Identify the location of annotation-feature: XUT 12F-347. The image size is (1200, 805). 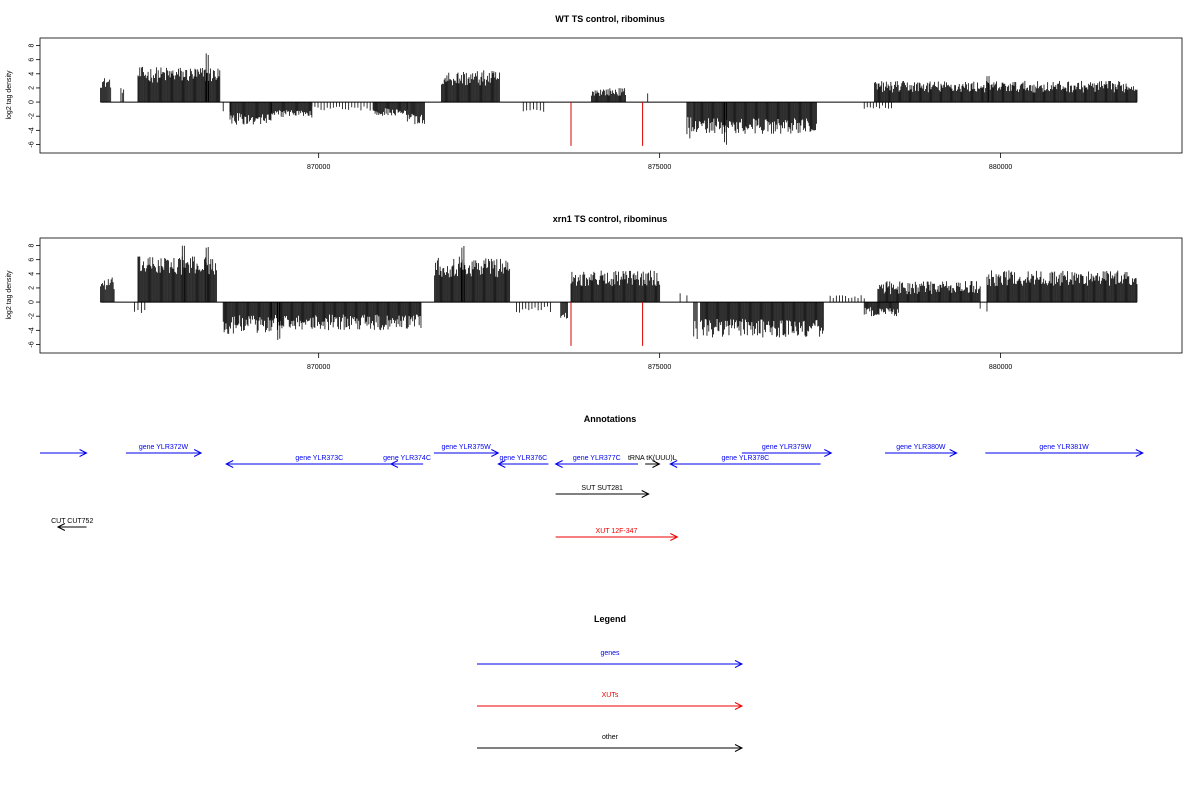
(617, 534).